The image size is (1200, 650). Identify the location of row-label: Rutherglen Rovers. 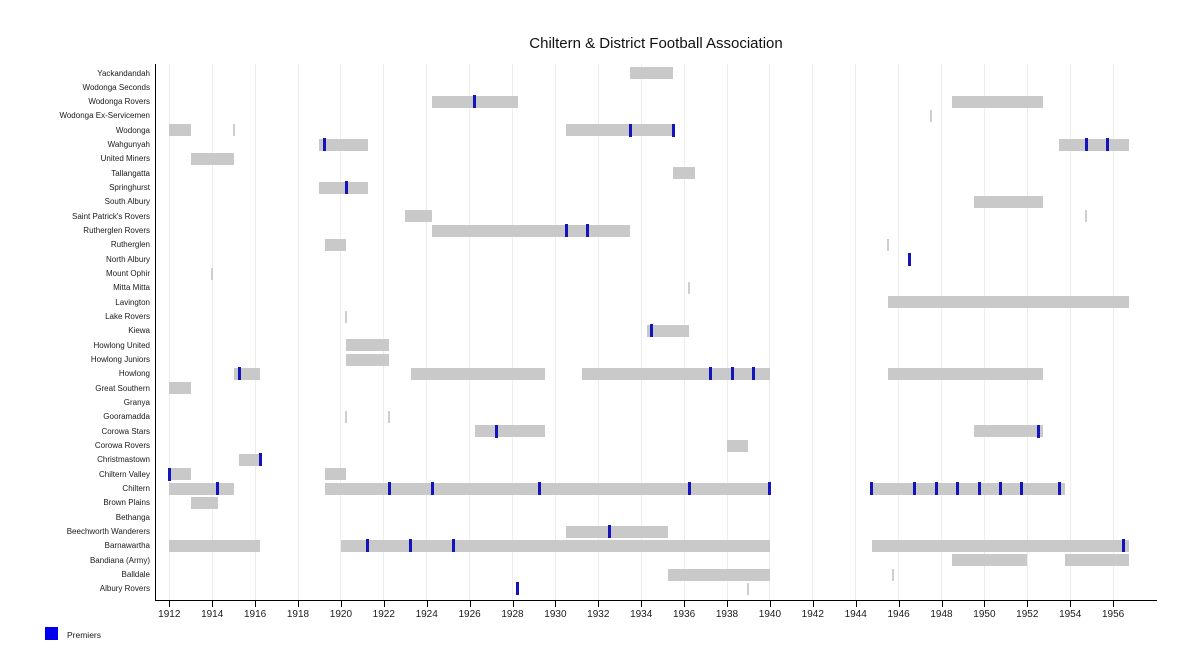
(116, 231).